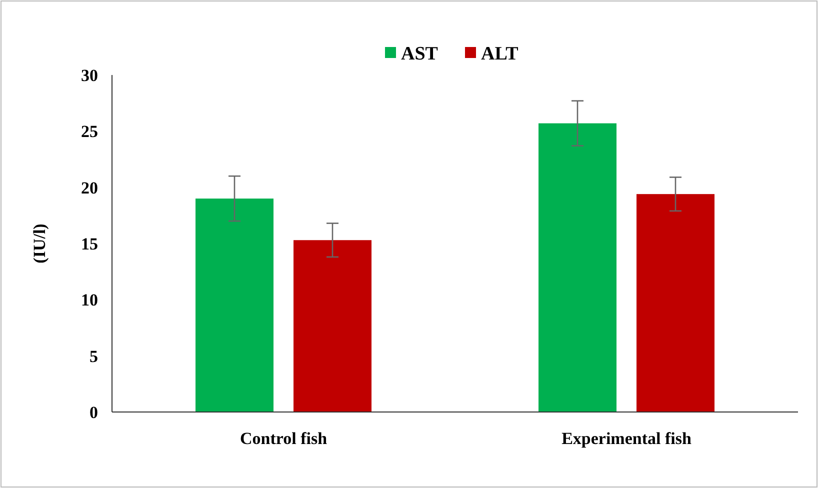 The image size is (818, 488). Describe the element at coordinates (89, 132) in the screenshot. I see `y-tick-label: 25` at that location.